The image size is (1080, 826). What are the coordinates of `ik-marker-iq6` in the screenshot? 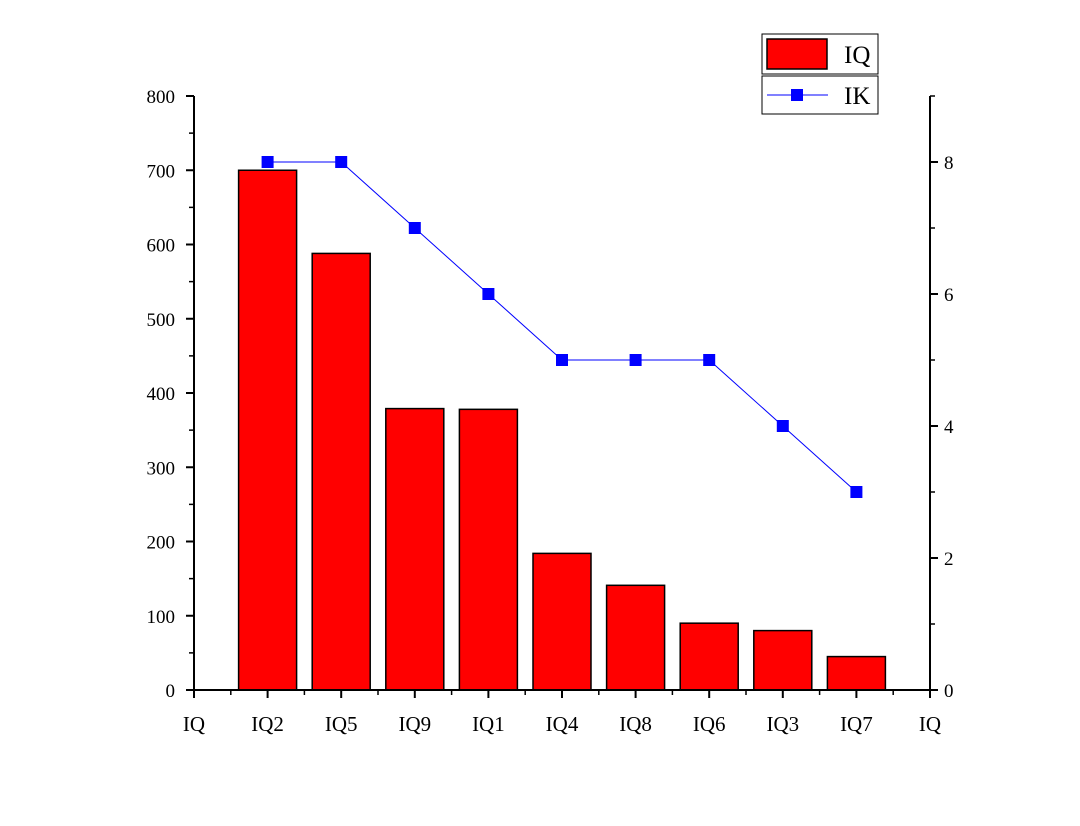 It's located at (709, 360).